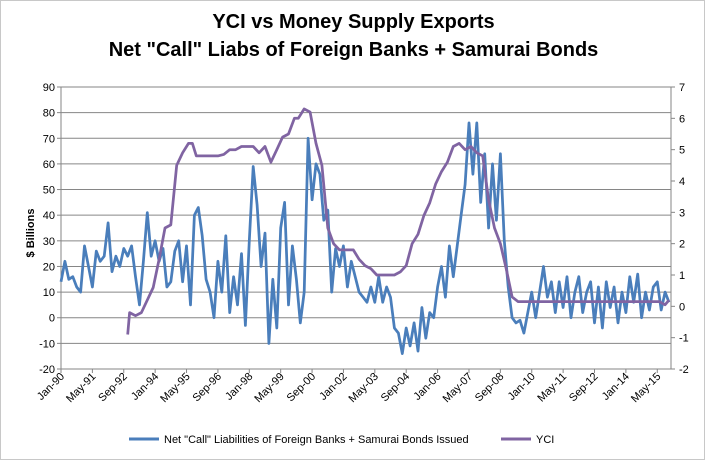 The width and height of the screenshot is (705, 460). I want to click on left-tick-label: -20, so click(47, 370).